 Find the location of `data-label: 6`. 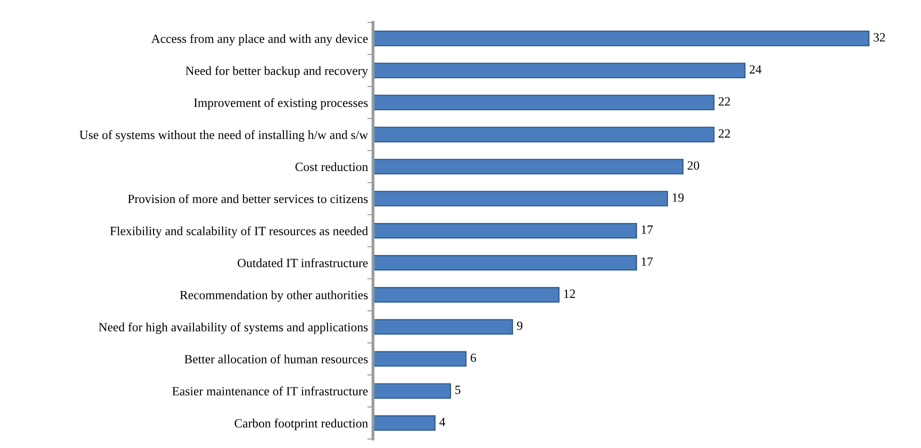

data-label: 6 is located at coordinates (473, 358).